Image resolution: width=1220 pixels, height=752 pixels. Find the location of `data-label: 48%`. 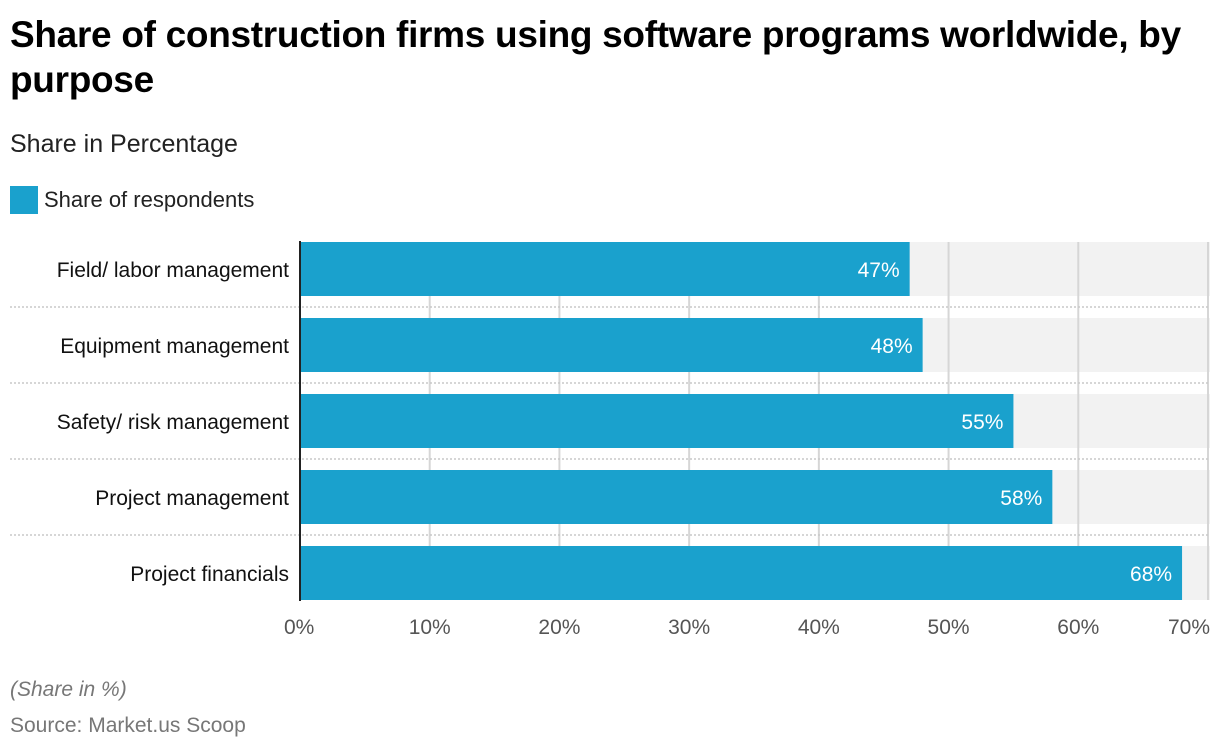

data-label: 48% is located at coordinates (892, 346).